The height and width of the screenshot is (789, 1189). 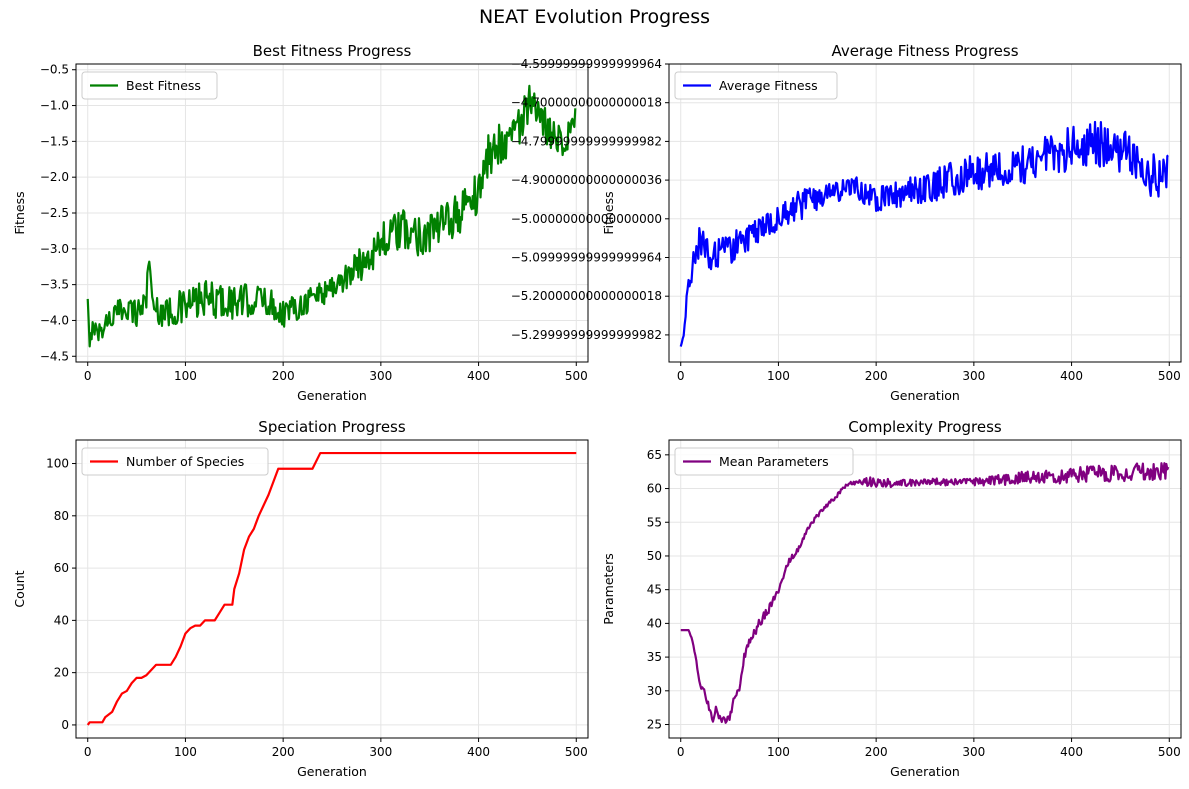 I want to click on complexity-series-line, so click(x=925, y=593).